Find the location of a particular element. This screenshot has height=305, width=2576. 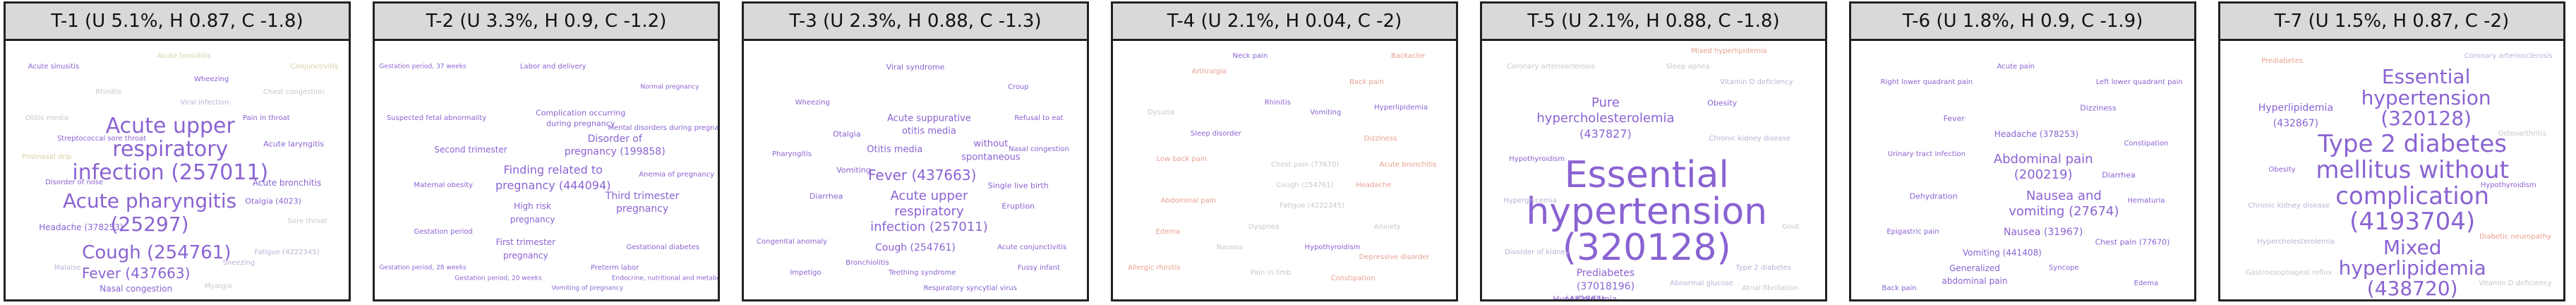

cloud-term: during pregnancy is located at coordinates (580, 123).